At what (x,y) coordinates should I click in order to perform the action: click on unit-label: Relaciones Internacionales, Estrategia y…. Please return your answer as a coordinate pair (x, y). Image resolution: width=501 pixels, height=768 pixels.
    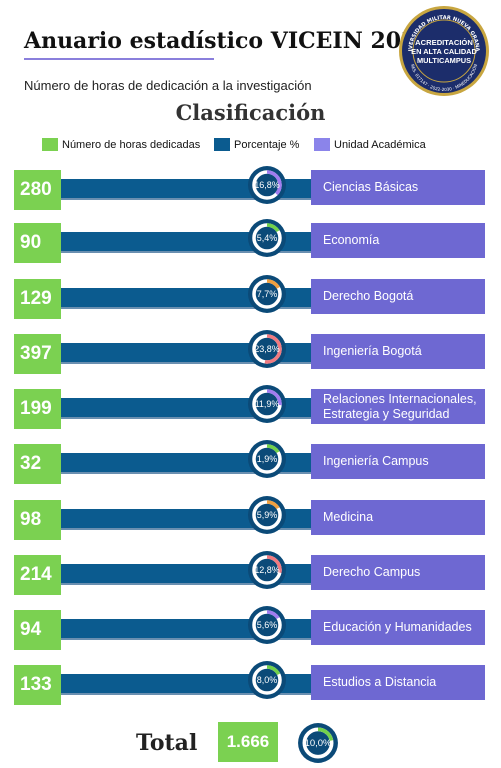
    Looking at the image, I should click on (398, 406).